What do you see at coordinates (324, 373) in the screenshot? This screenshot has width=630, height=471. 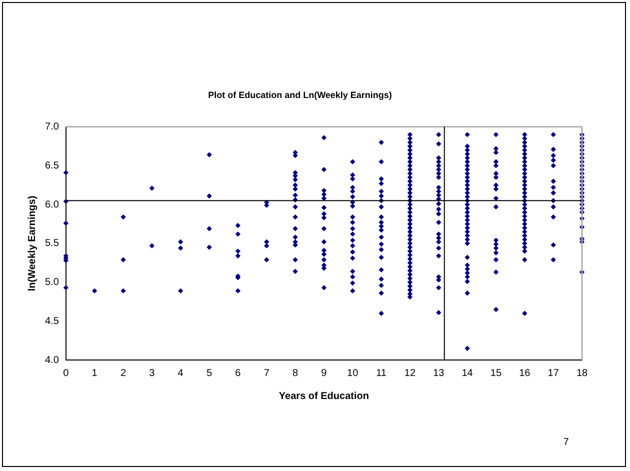 I see `x-tick-label: 9` at bounding box center [324, 373].